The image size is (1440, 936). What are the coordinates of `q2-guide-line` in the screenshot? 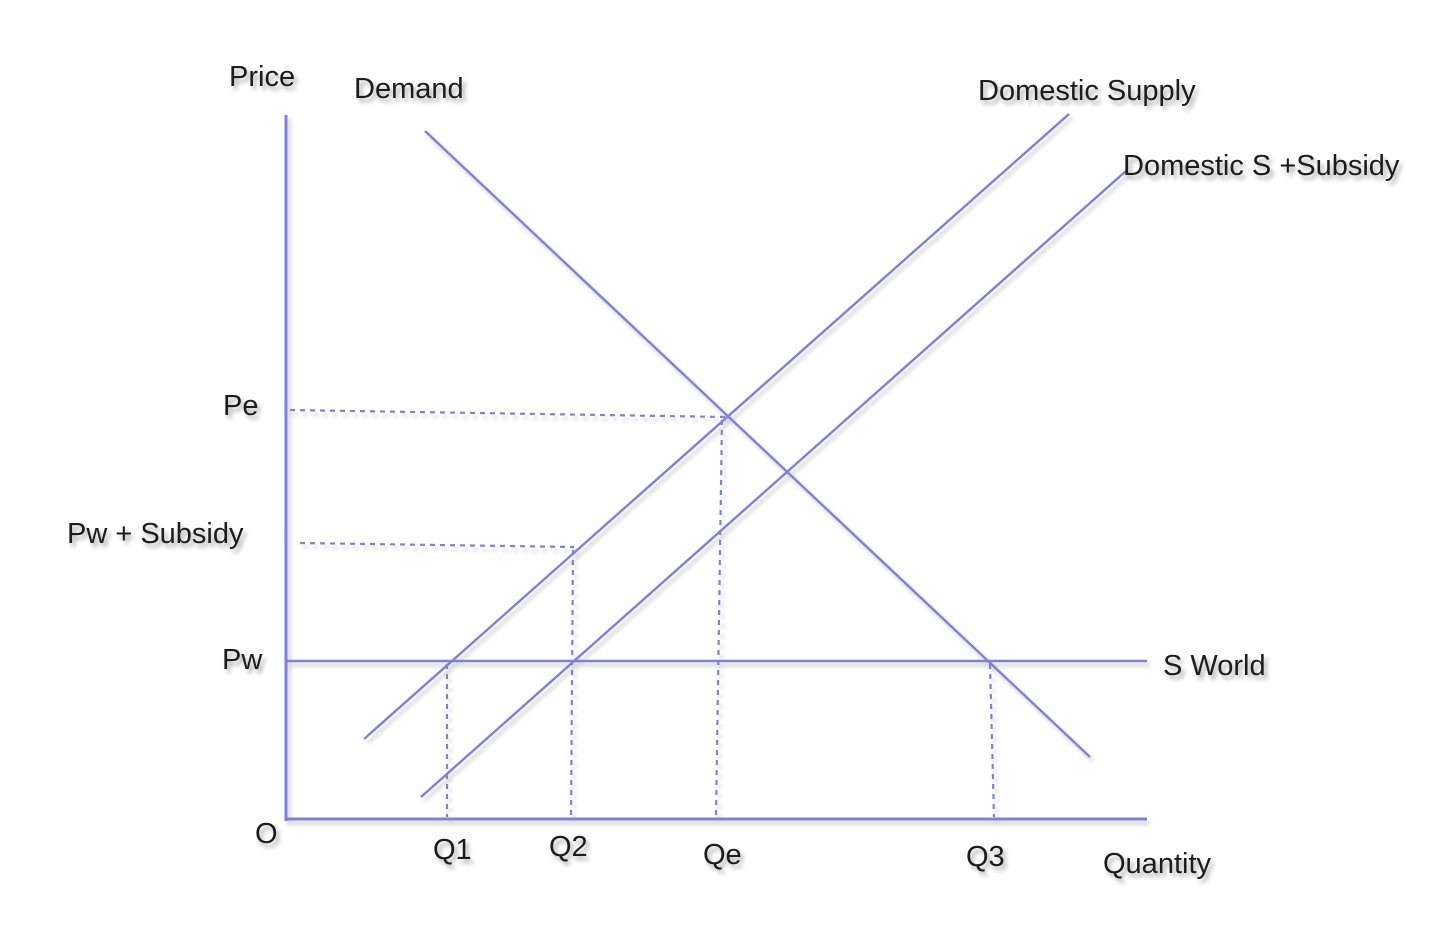 It's located at (572, 683).